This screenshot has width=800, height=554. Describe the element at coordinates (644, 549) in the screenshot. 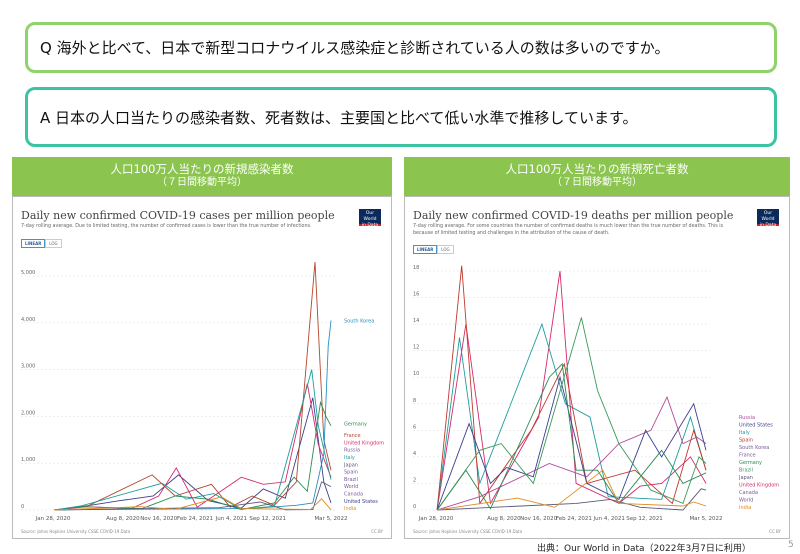

I see `source-citation: 出典：Our World in Data（2022年3月7日に利用）` at that location.